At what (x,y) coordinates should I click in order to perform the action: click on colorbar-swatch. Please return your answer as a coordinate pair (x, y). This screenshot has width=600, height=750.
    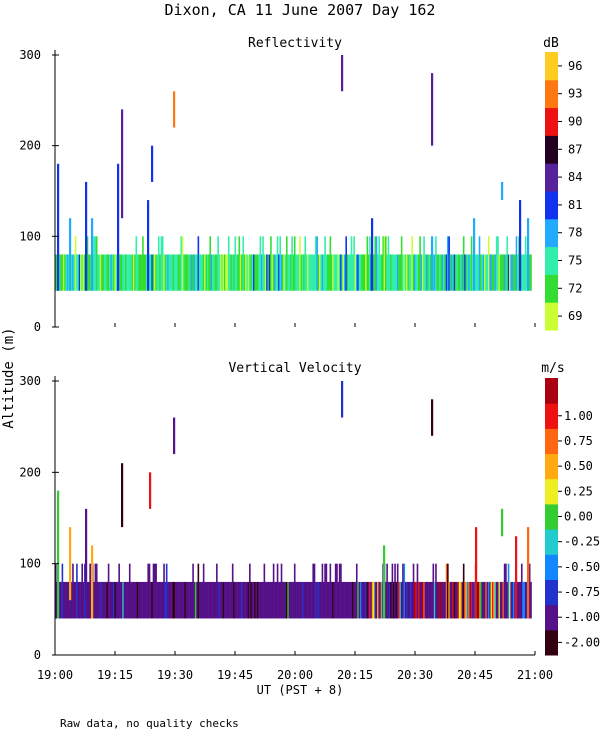
    Looking at the image, I should click on (551, 491).